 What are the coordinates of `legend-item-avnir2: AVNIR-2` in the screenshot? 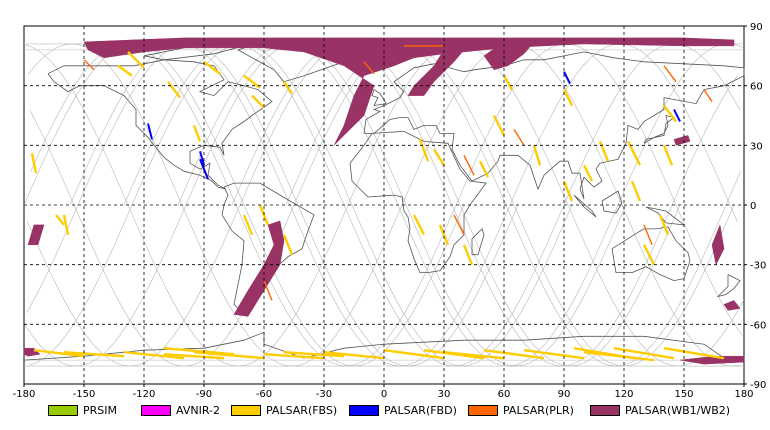 It's located at (180, 410).